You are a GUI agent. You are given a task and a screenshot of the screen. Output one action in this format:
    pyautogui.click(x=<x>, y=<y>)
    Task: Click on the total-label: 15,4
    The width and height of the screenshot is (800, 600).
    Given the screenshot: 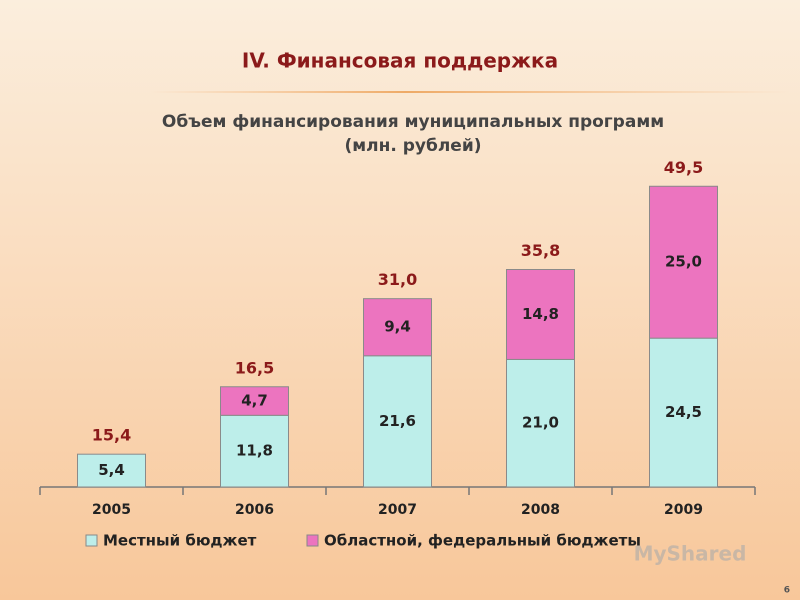 What is the action you would take?
    pyautogui.click(x=111, y=435)
    